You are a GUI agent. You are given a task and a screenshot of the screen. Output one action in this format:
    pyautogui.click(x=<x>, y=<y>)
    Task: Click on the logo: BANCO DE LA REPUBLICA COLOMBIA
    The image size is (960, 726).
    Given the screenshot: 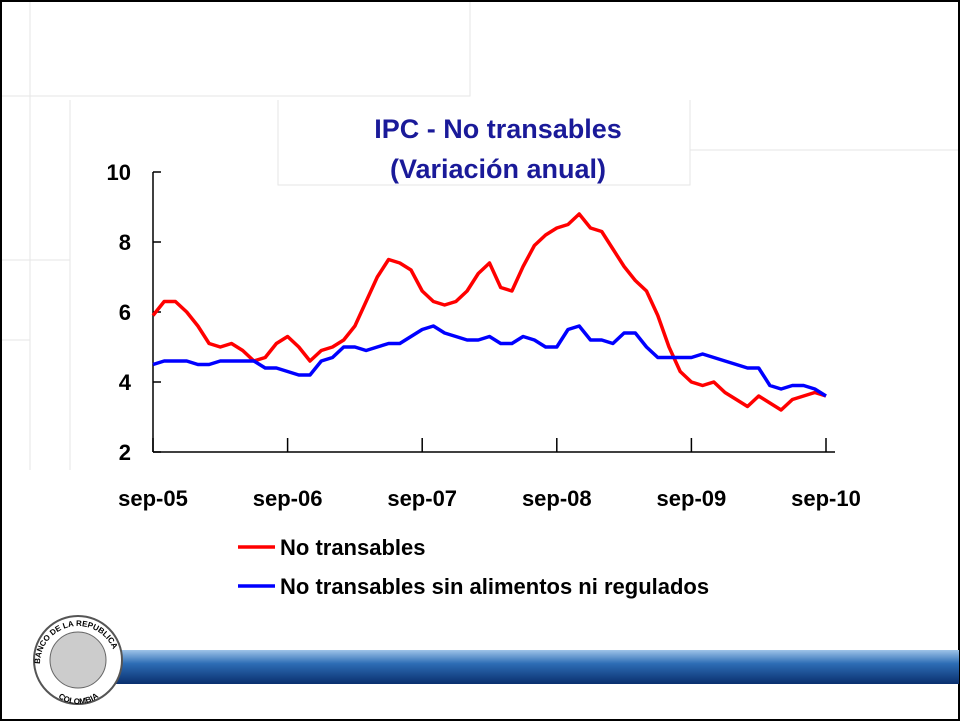 What is the action you would take?
    pyautogui.click(x=78, y=660)
    